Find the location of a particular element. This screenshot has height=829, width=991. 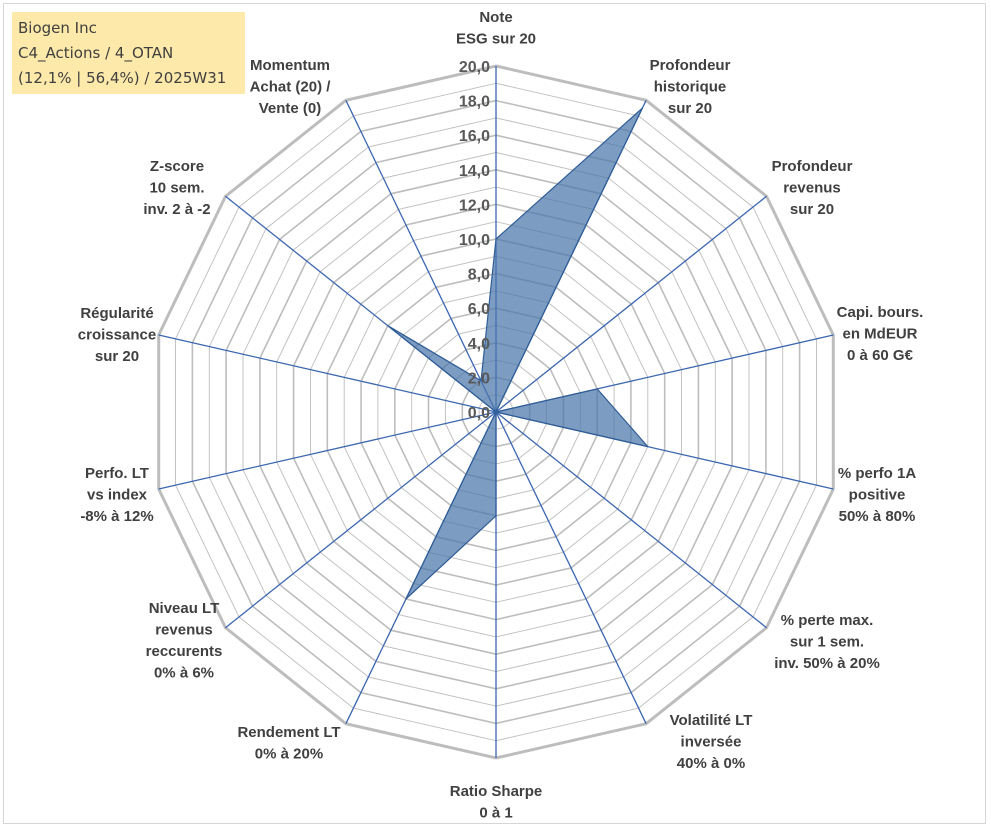

axis-label: Ratio Sharpe 0 à 1 is located at coordinates (496, 802).